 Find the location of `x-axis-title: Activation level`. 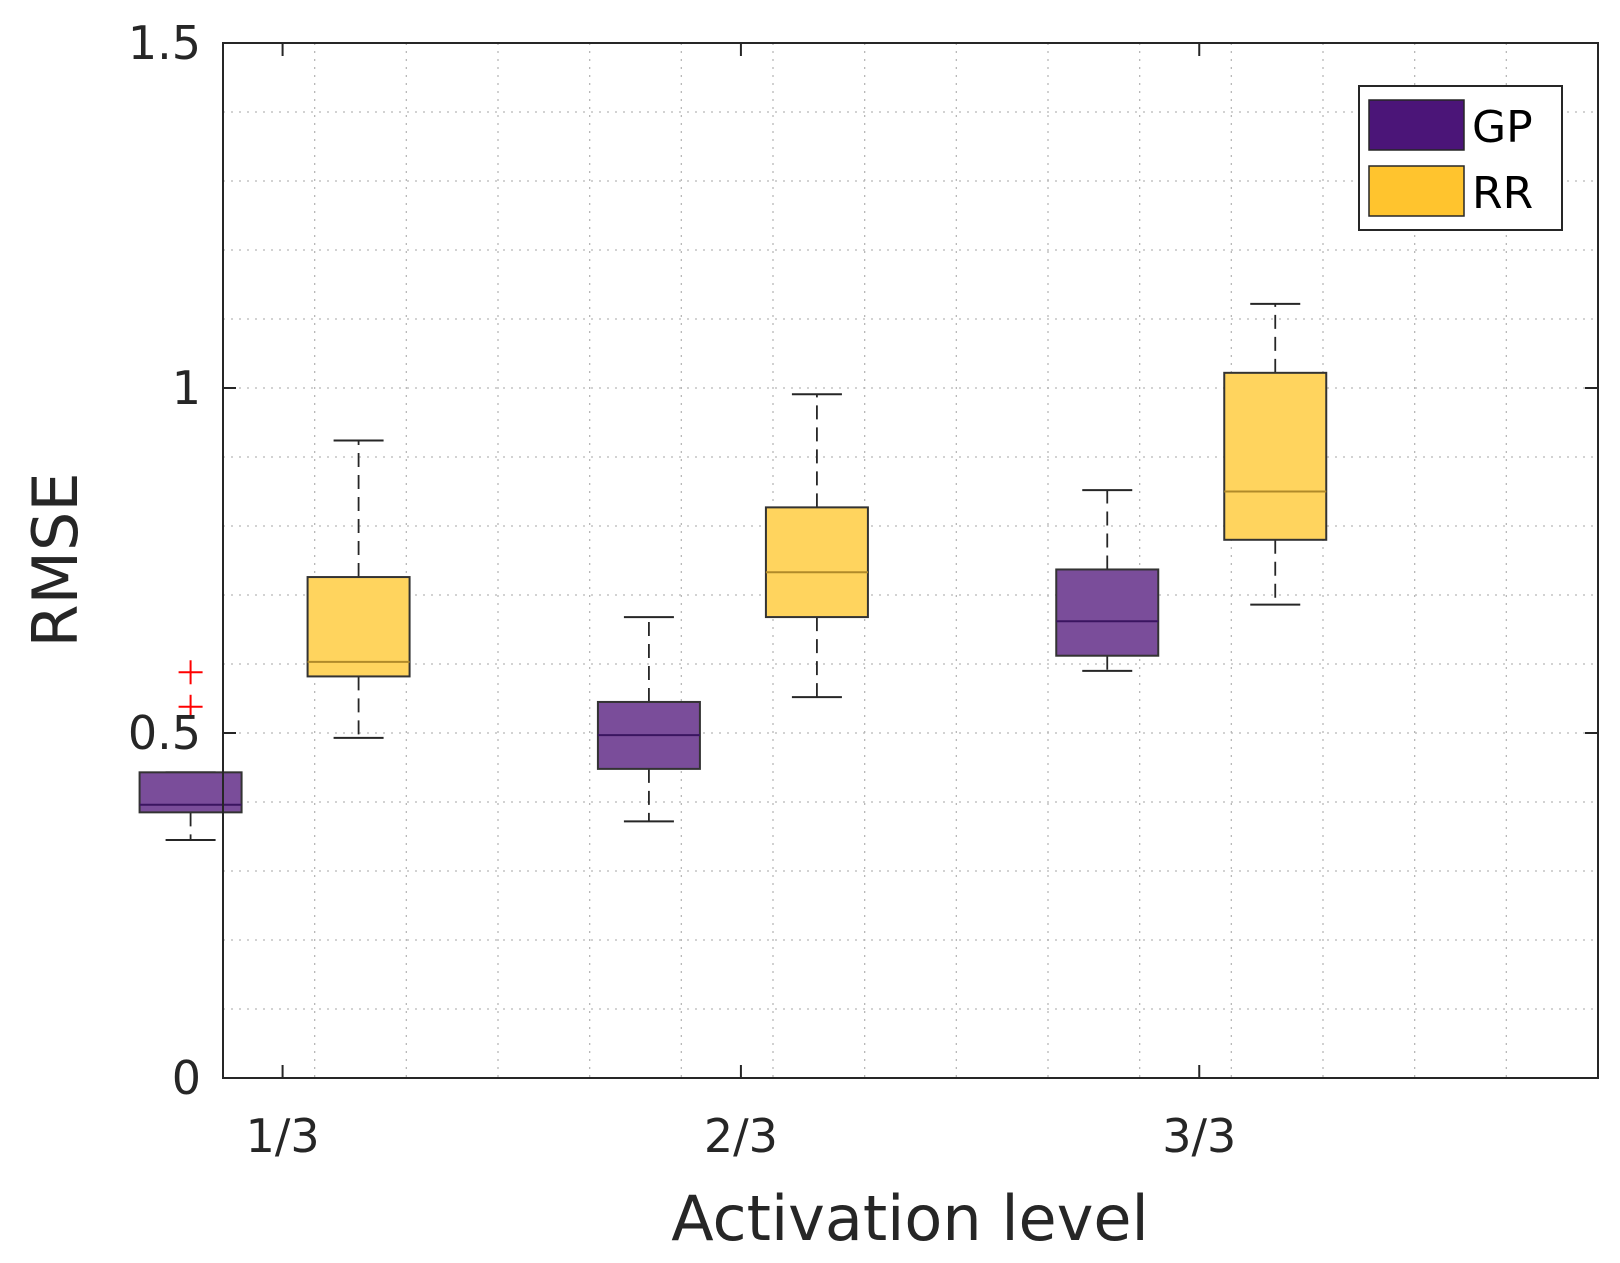

x-axis-title: Activation level is located at coordinates (910, 1218).